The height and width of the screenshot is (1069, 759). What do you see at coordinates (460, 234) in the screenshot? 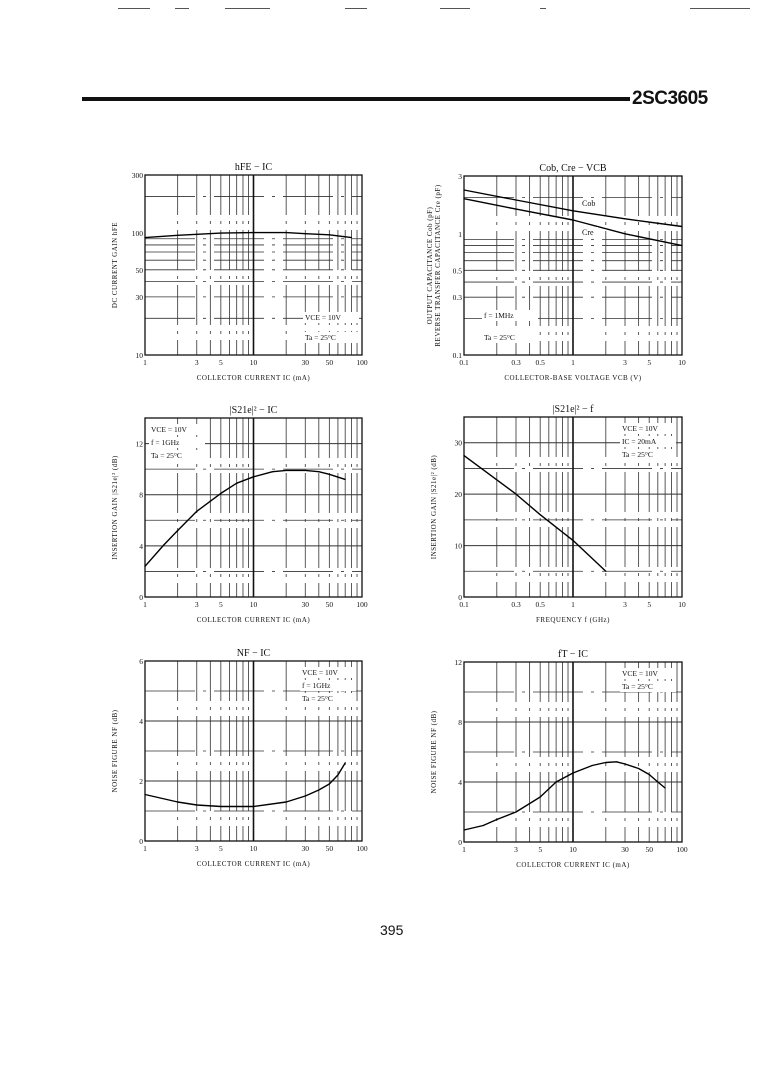
I see `y-tick-label: 1` at bounding box center [460, 234].